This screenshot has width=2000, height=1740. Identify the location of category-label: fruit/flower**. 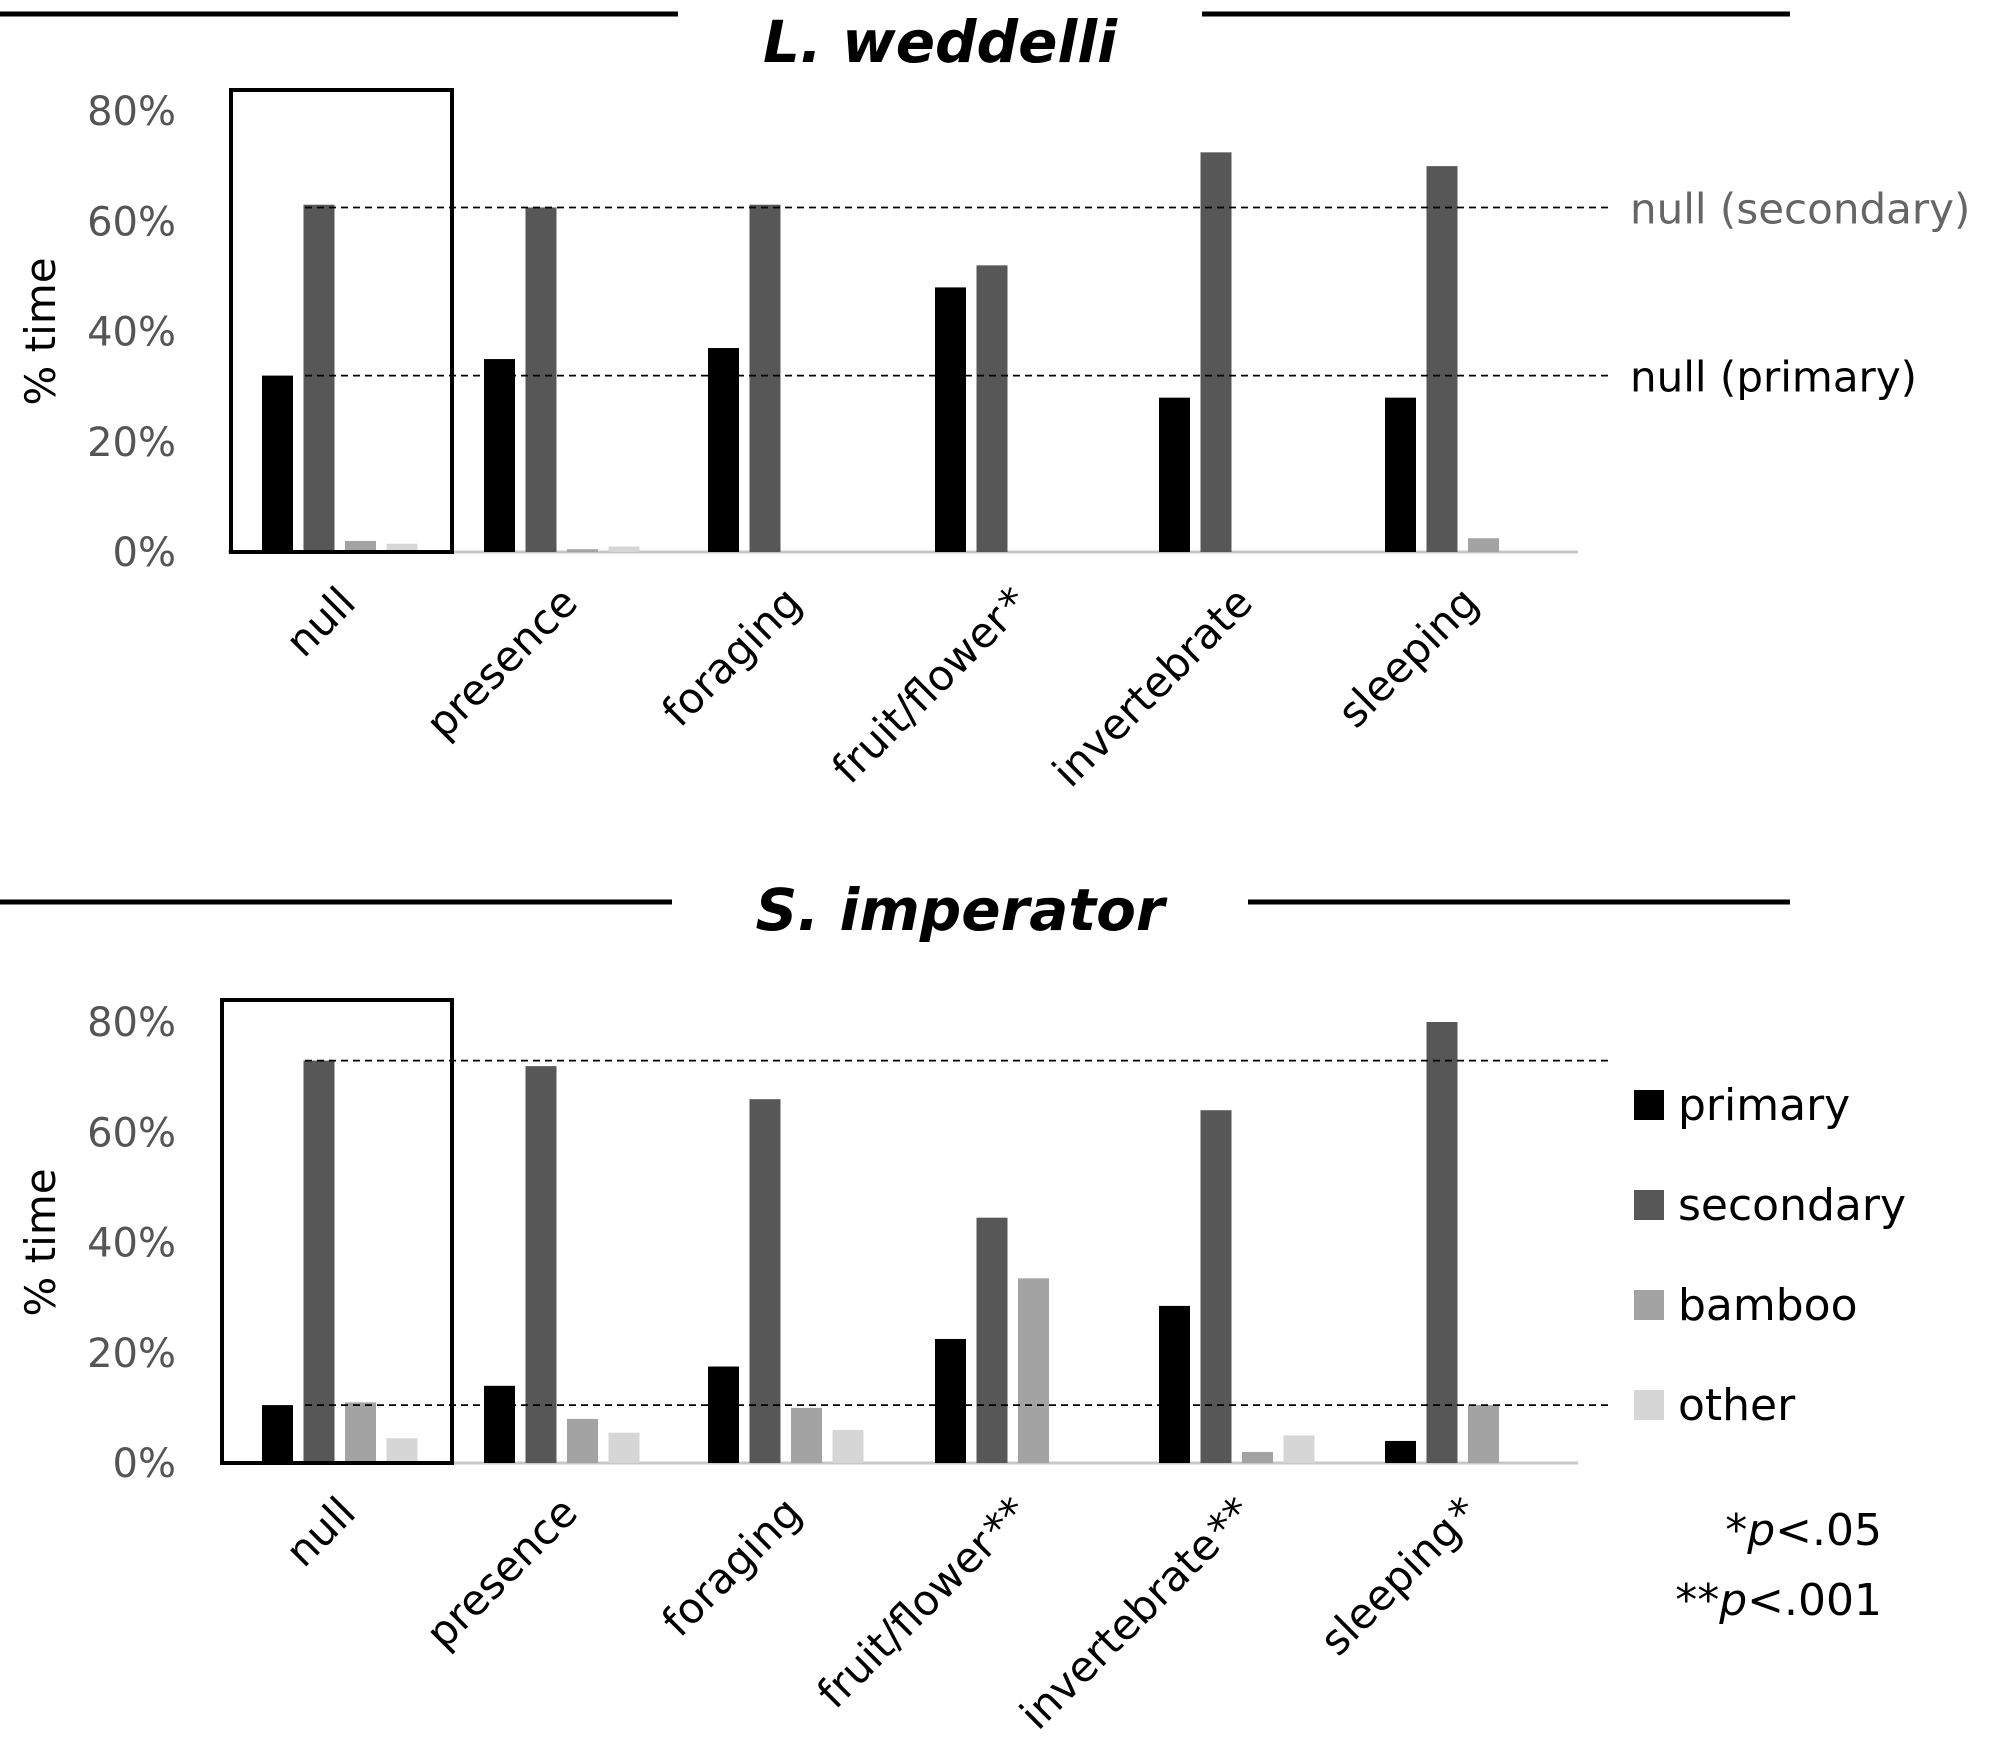
(923, 1602).